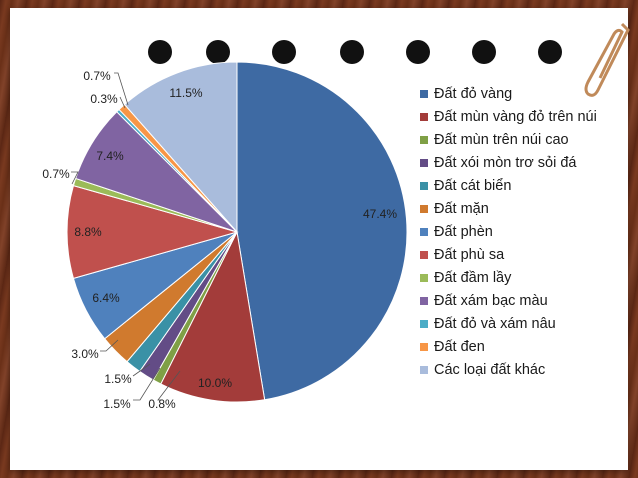 This screenshot has height=478, width=638. Describe the element at coordinates (525, 93) in the screenshot. I see `legend-item: Đất đỏ vàng` at that location.